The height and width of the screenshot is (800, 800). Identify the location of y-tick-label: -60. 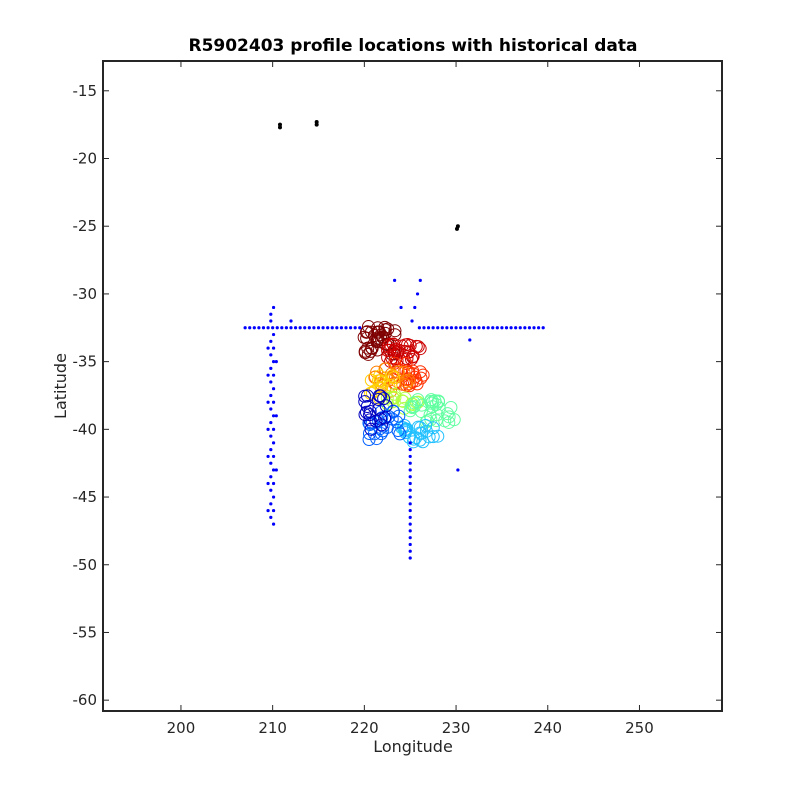
(85, 700).